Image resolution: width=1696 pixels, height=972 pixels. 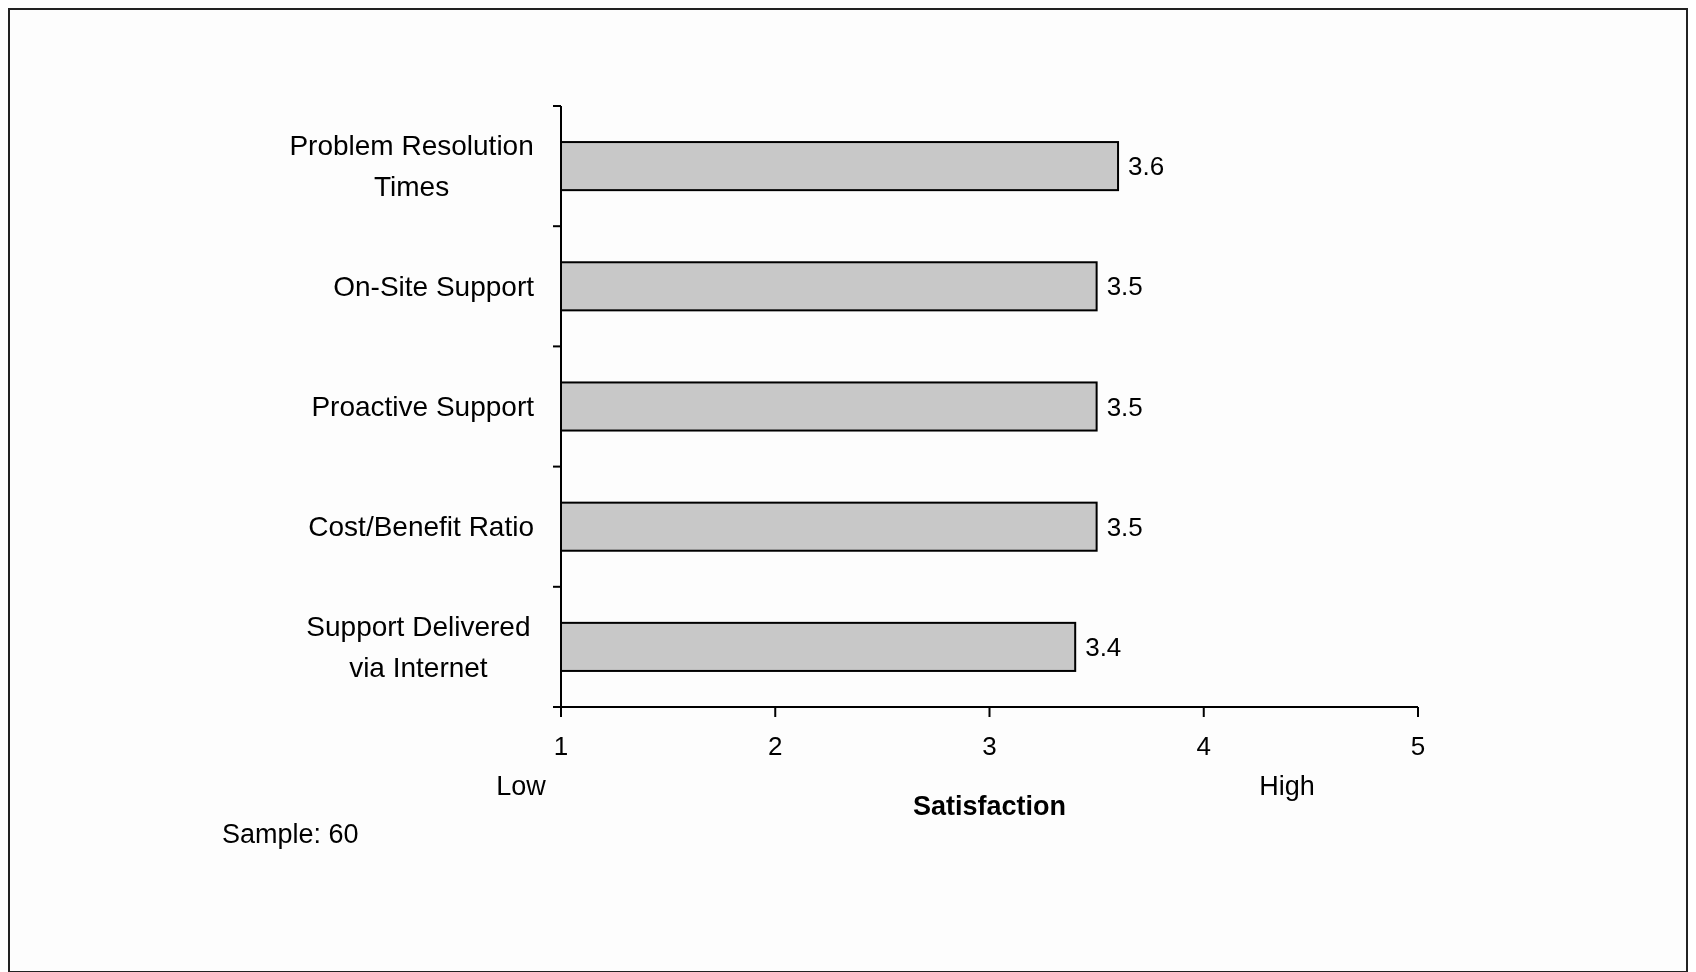 I want to click on text: Sample: 60, so click(x=290, y=834).